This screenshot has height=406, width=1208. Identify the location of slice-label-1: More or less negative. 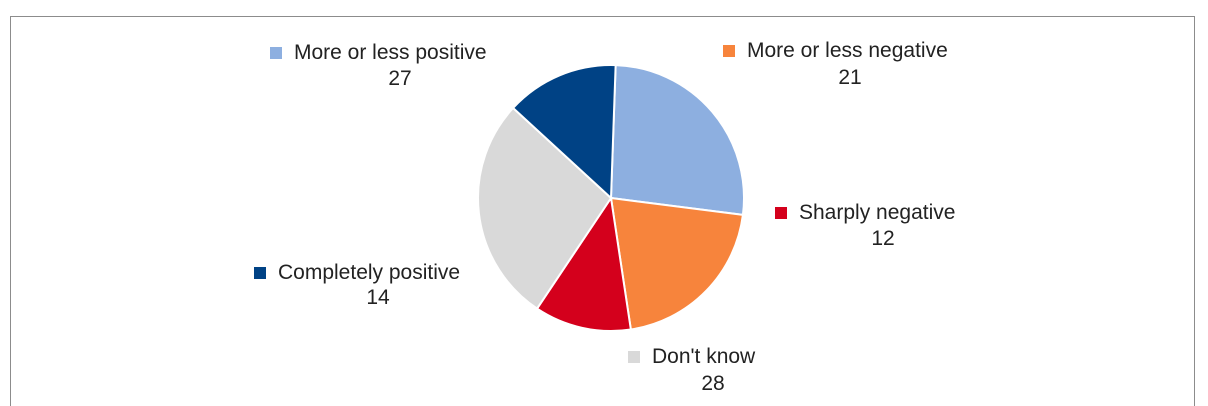
(847, 50).